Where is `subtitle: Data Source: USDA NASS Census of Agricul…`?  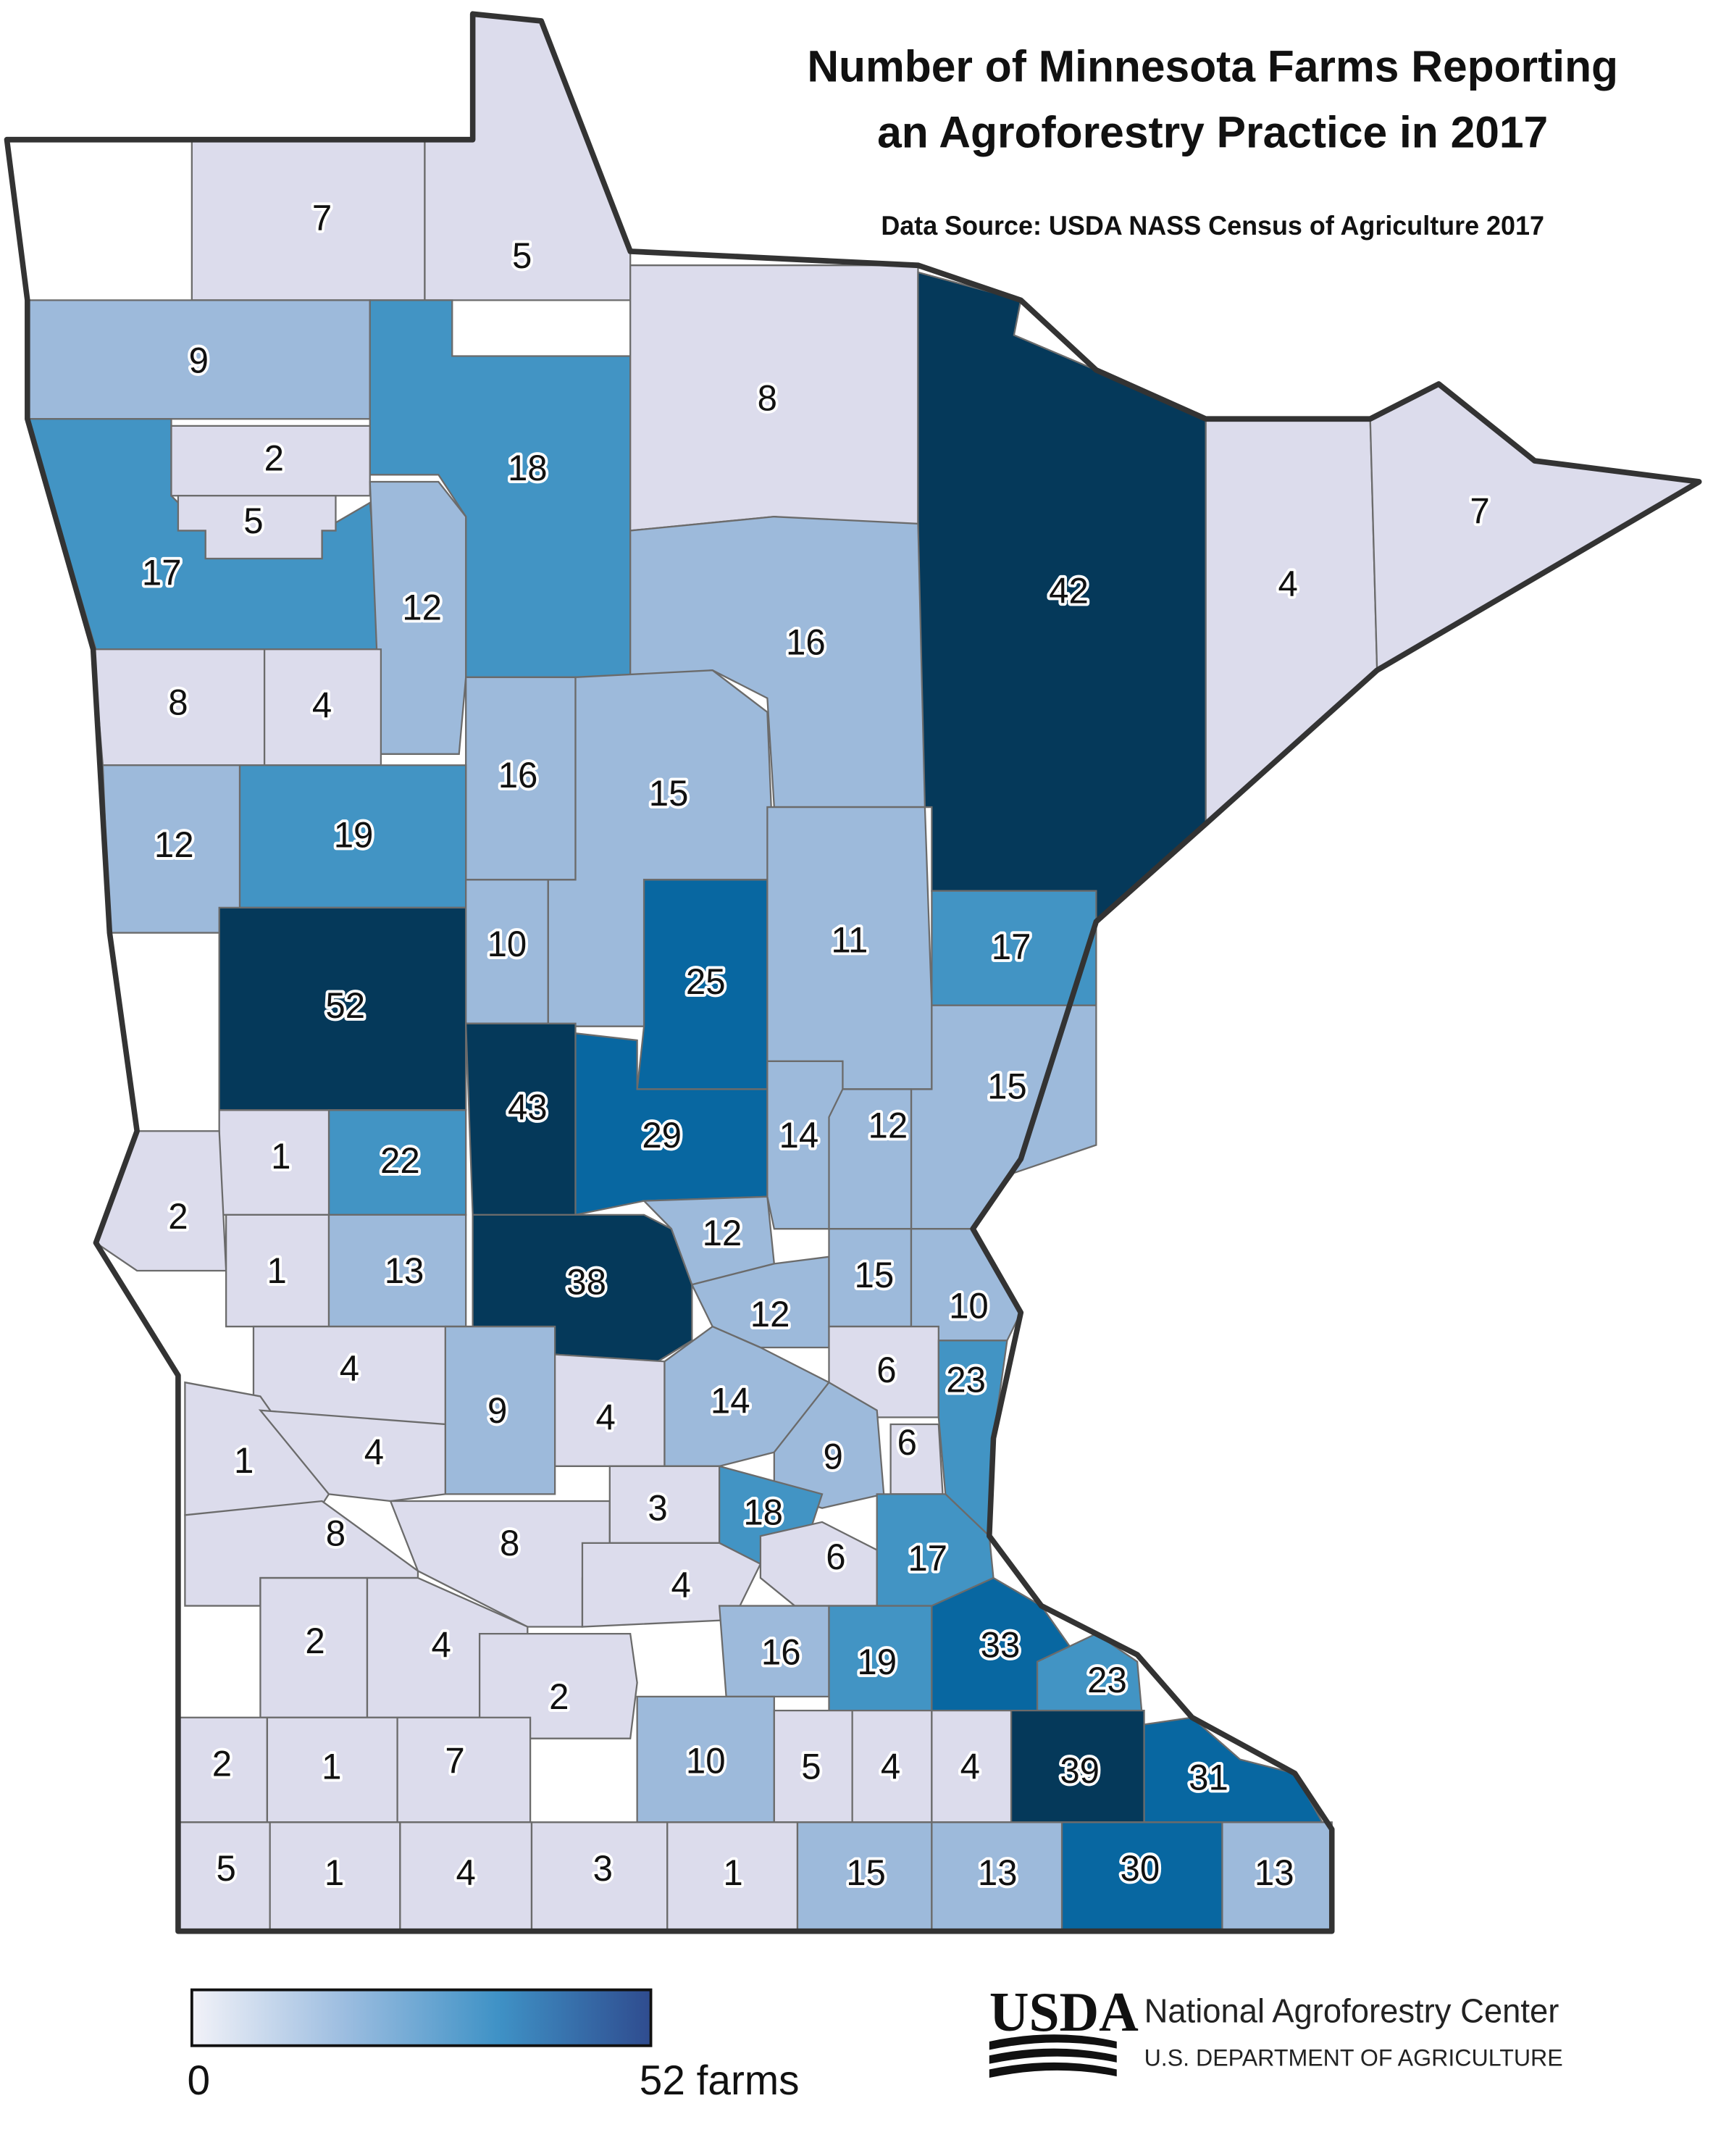
subtitle: Data Source: USDA NASS Census of Agricul… is located at coordinates (1212, 226).